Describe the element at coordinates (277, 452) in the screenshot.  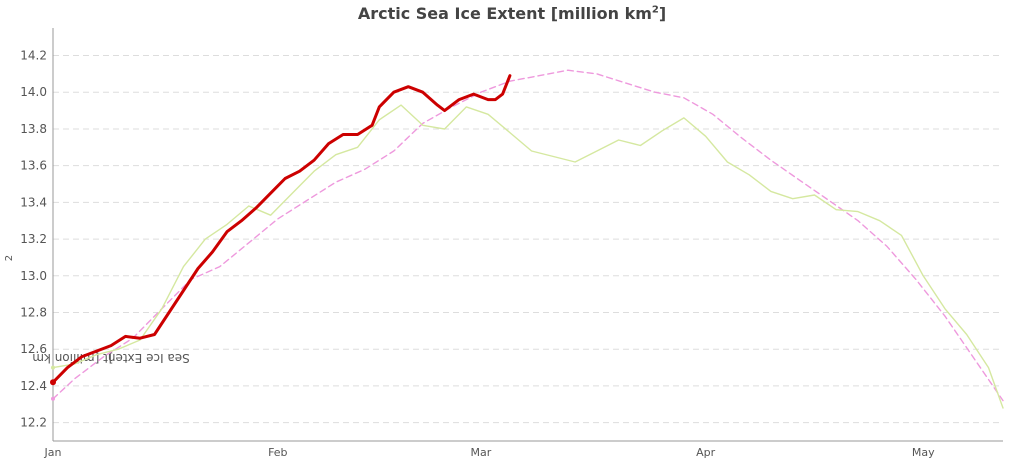
I see `x-tick-label: Feb` at that location.